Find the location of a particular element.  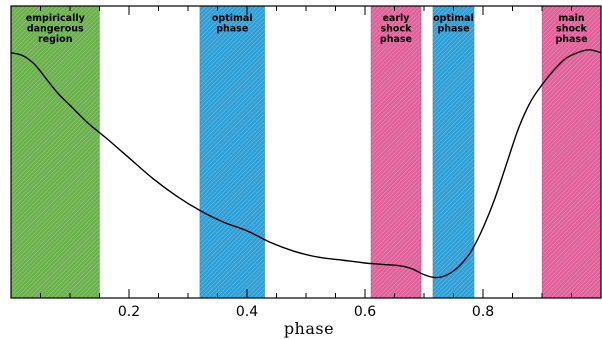

region-label-2-2: phase is located at coordinates (396, 39).